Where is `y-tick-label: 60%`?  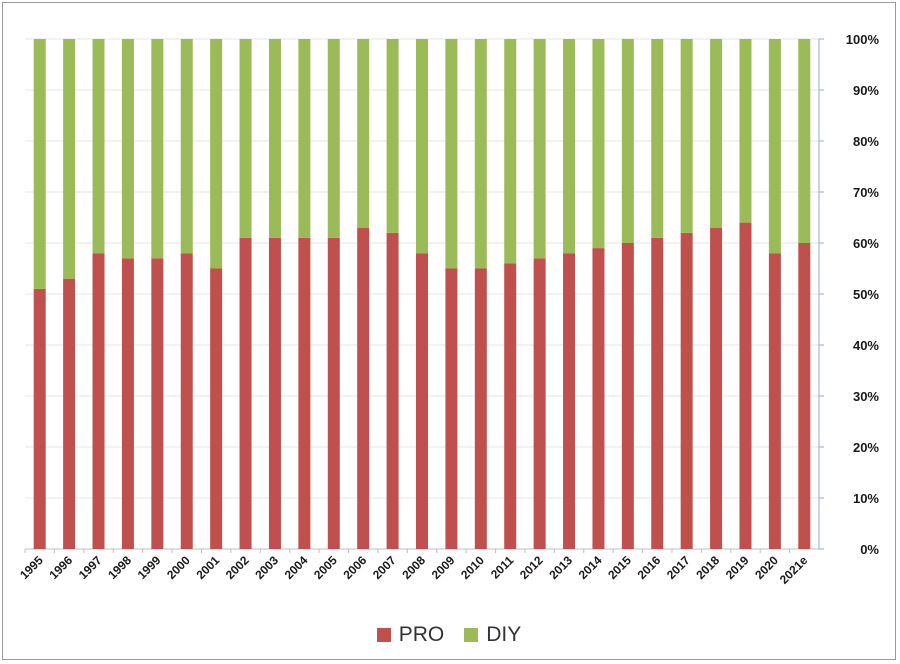 y-tick-label: 60% is located at coordinates (866, 243).